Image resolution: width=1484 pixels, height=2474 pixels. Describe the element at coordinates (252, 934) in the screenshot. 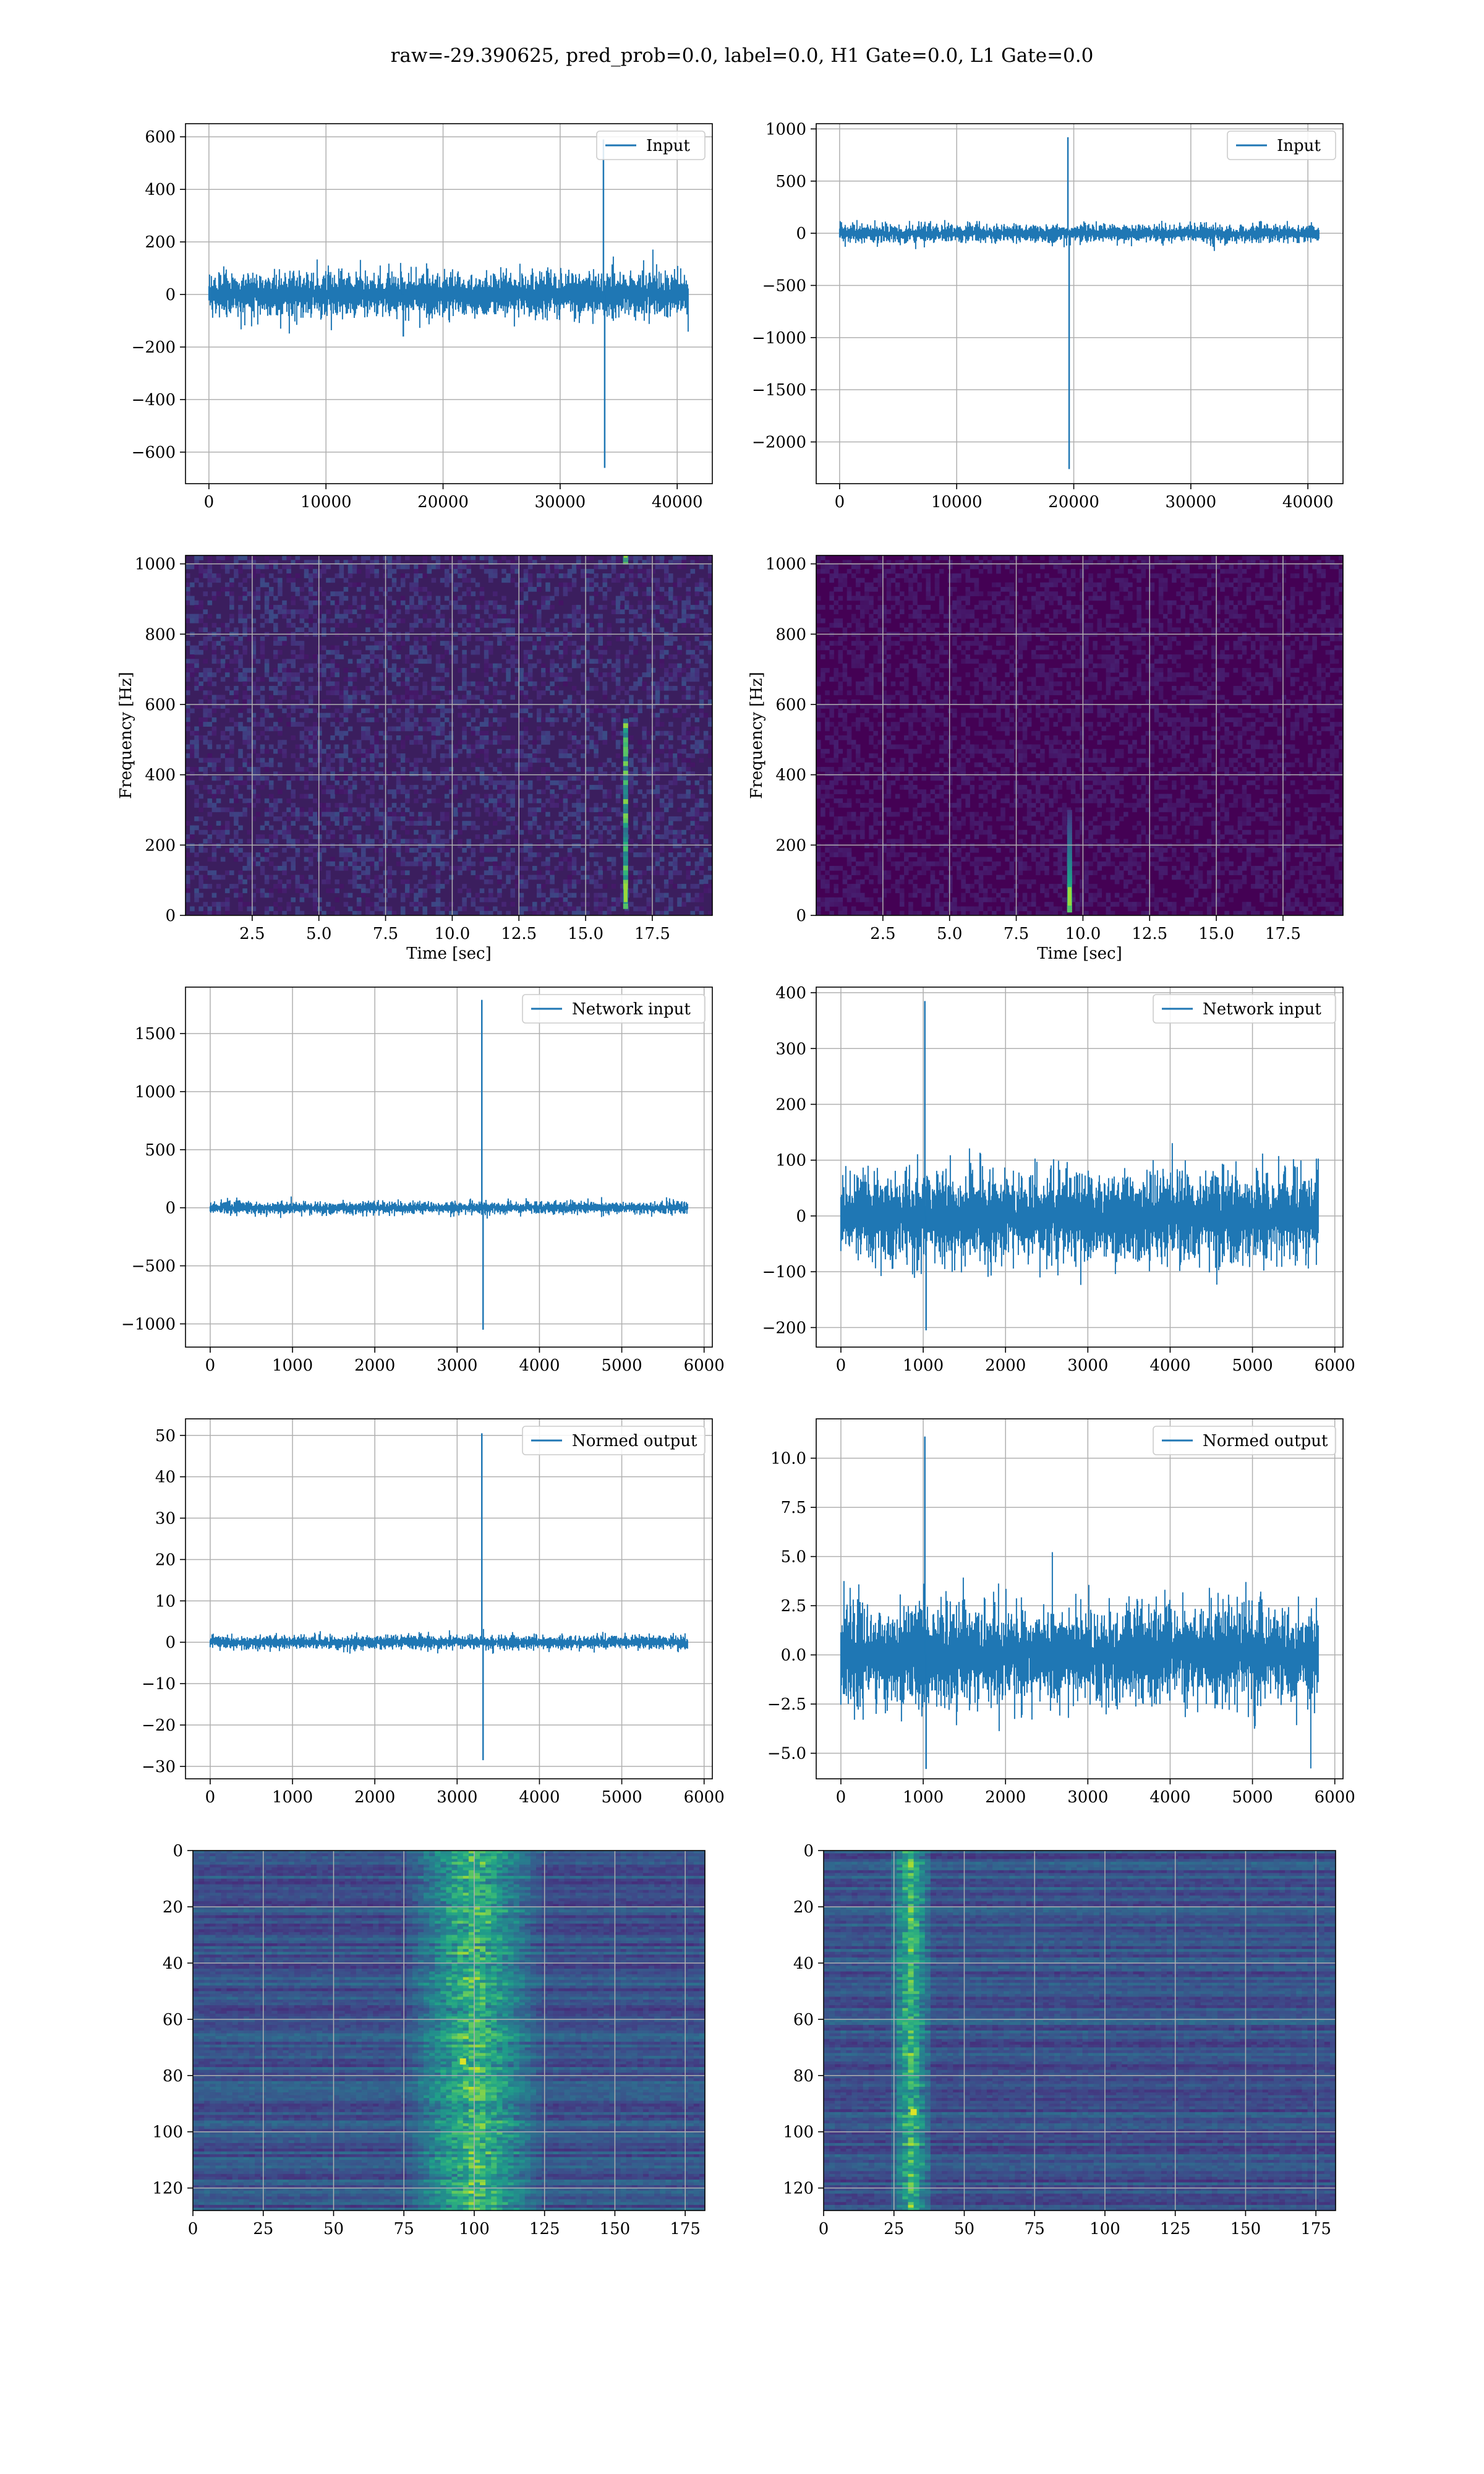

I see `x-tick-label: 2.5` at that location.